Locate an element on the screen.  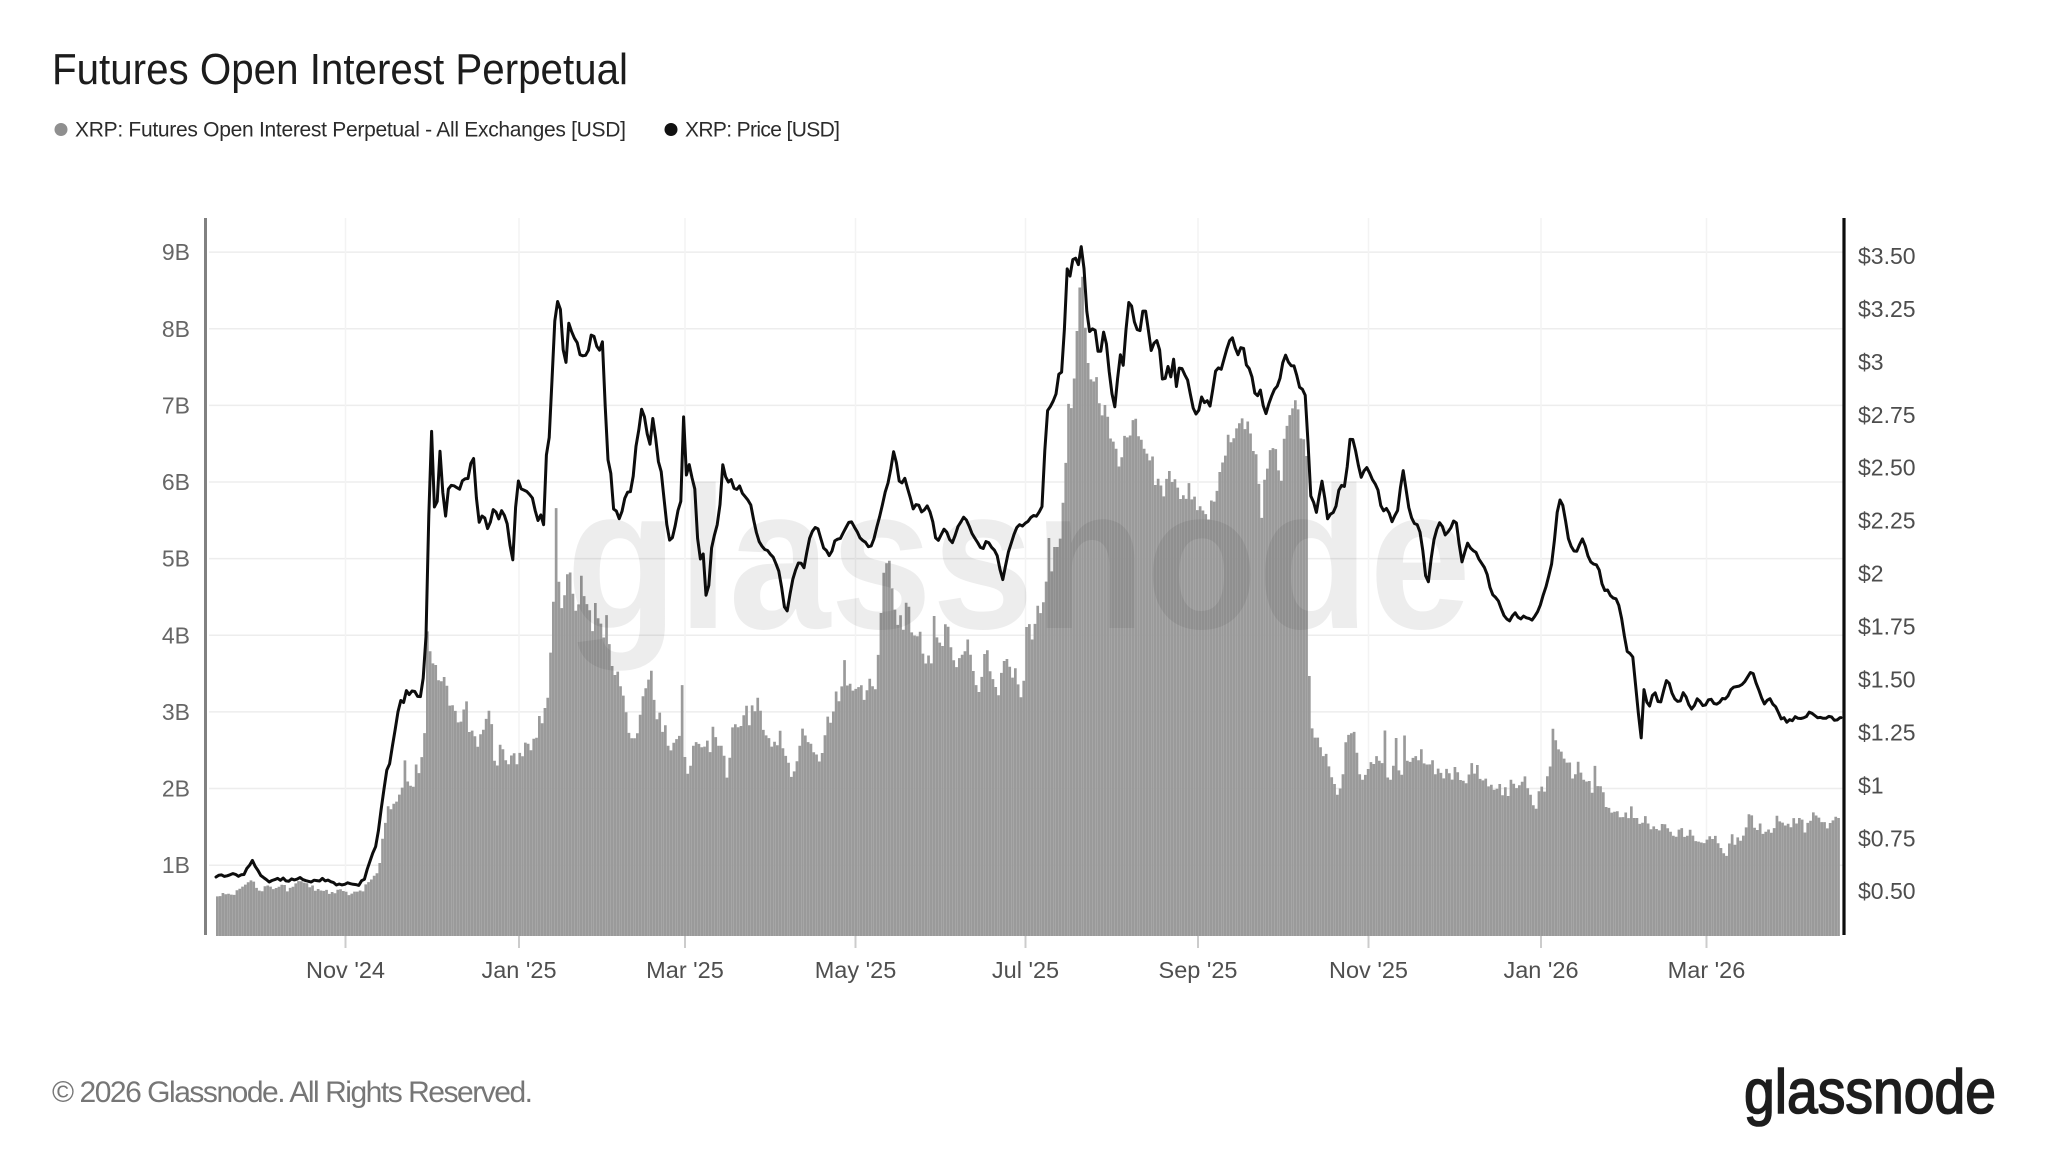
svg-text: 3B is located at coordinates (176, 712).